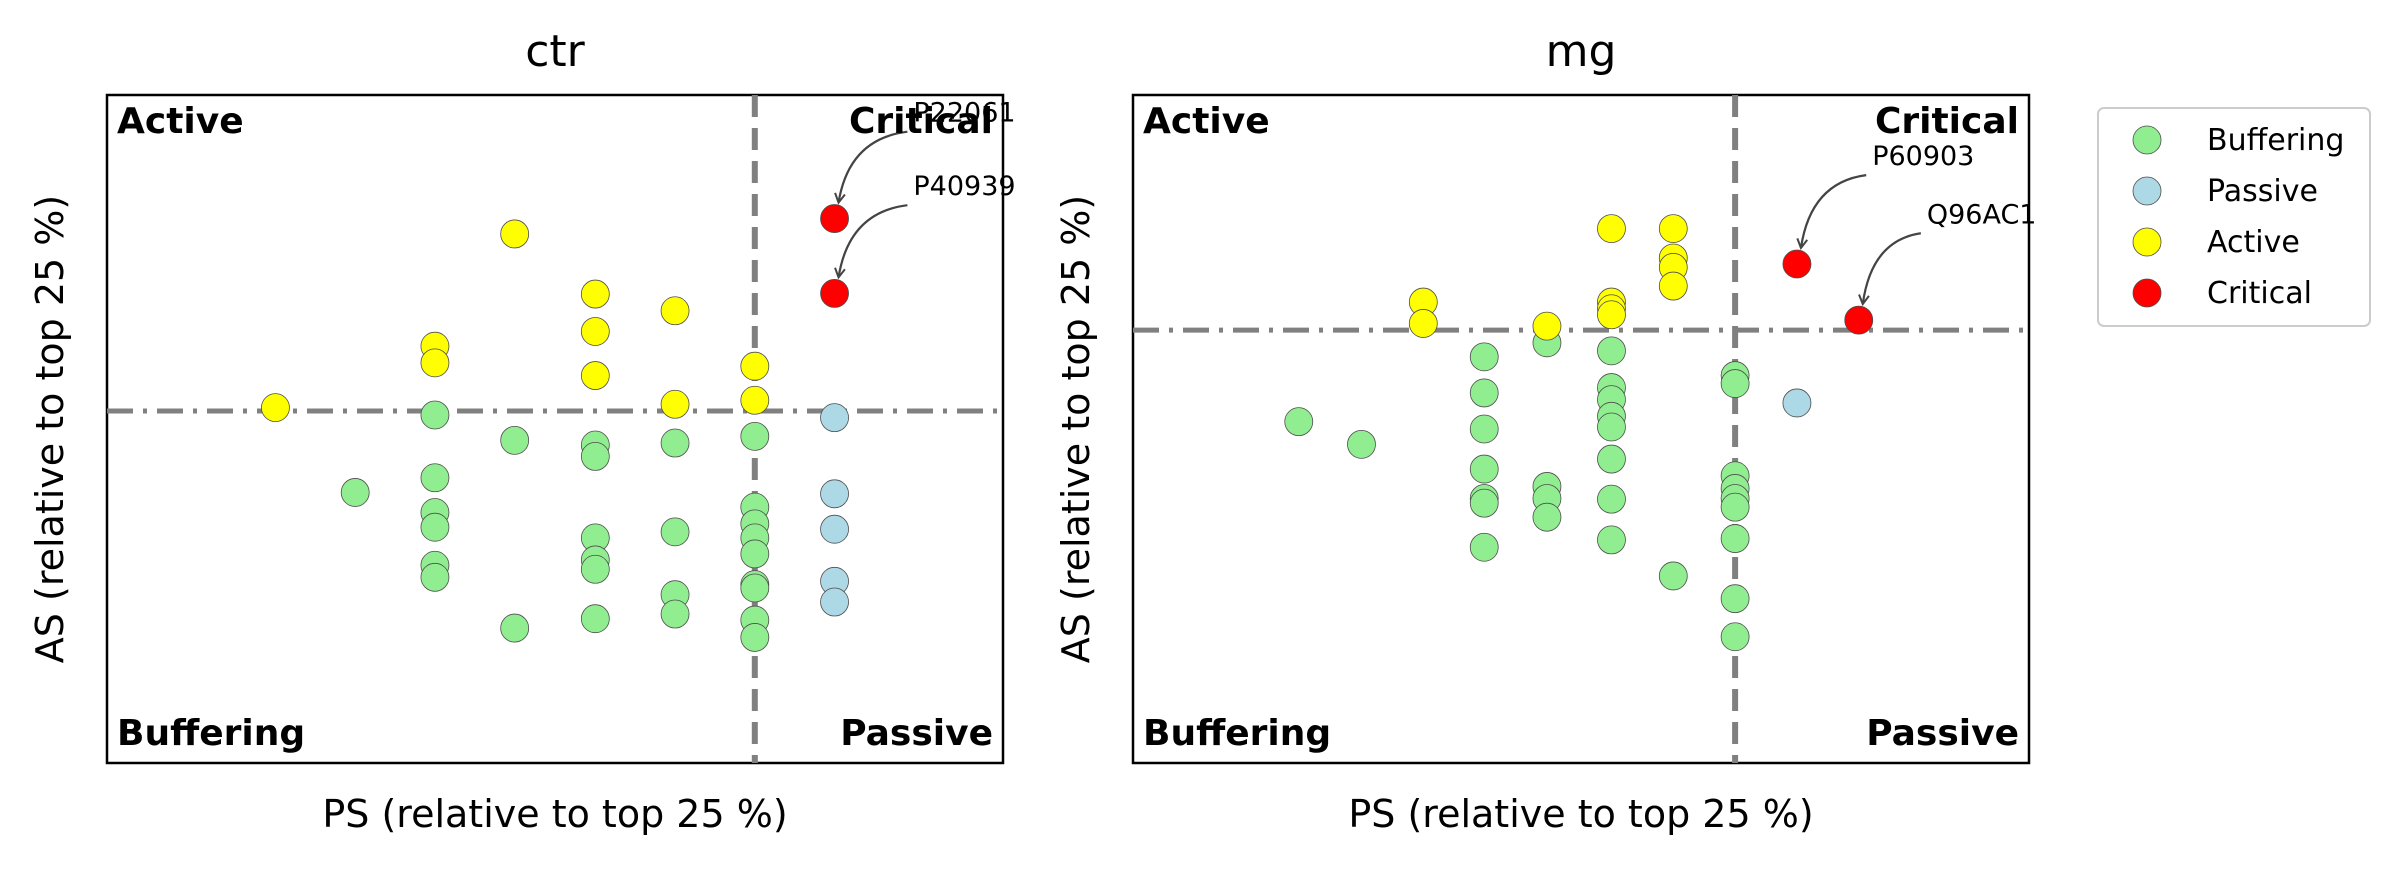 The width and height of the screenshot is (2399, 870). I want to click on legend-marker-critical, so click(2147, 293).